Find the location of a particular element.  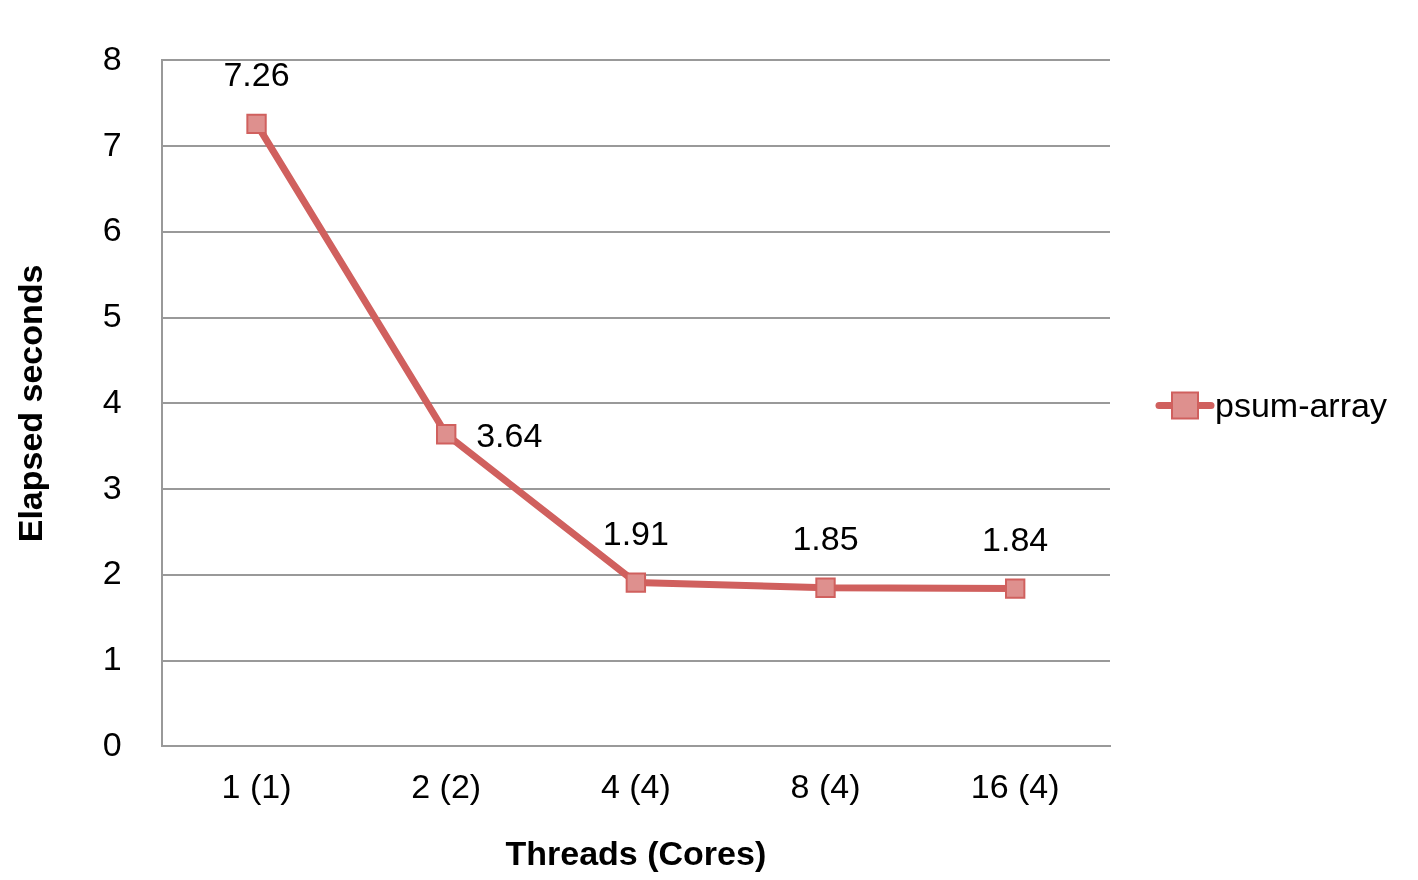

legend-label: psum-array is located at coordinates (1301, 404).